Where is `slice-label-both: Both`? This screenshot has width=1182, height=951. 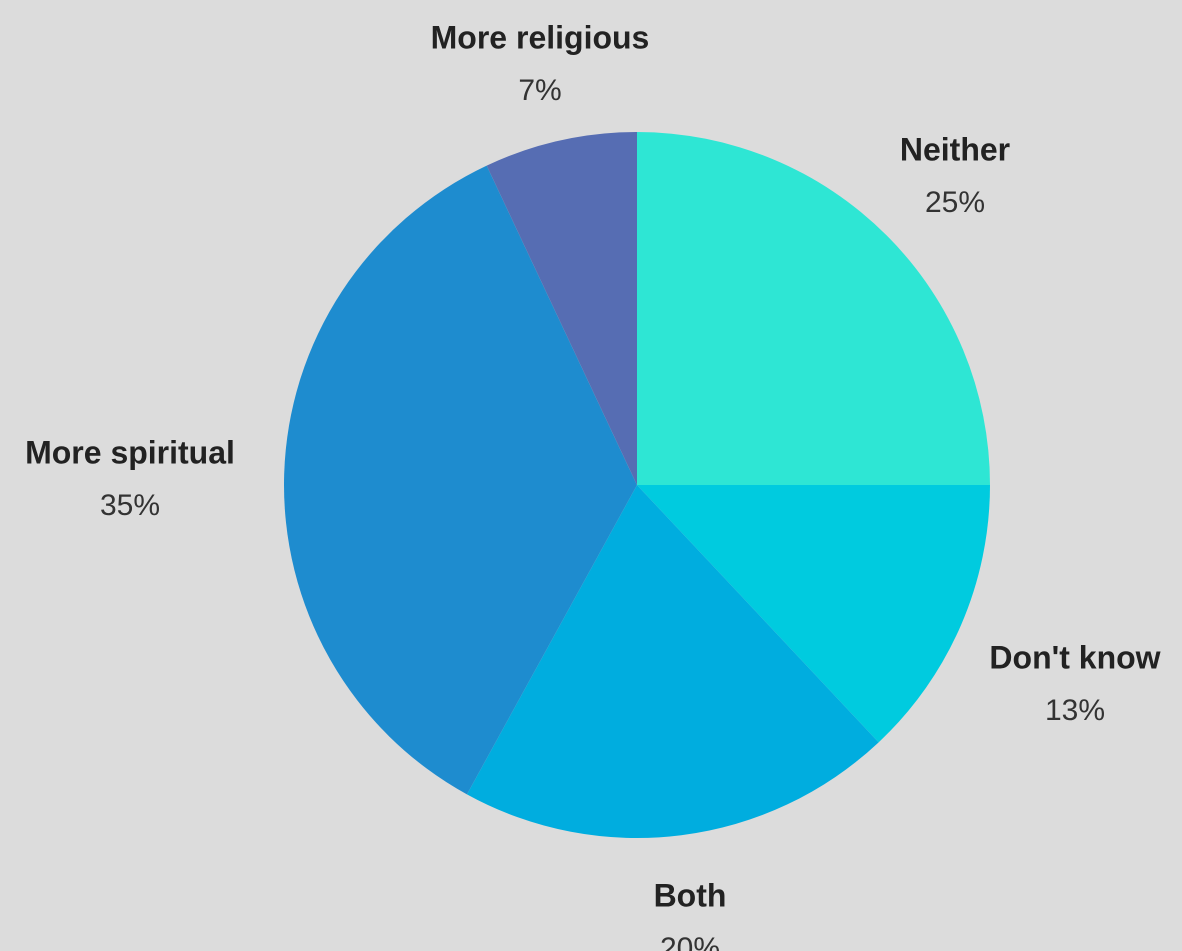 slice-label-both: Both is located at coordinates (690, 895).